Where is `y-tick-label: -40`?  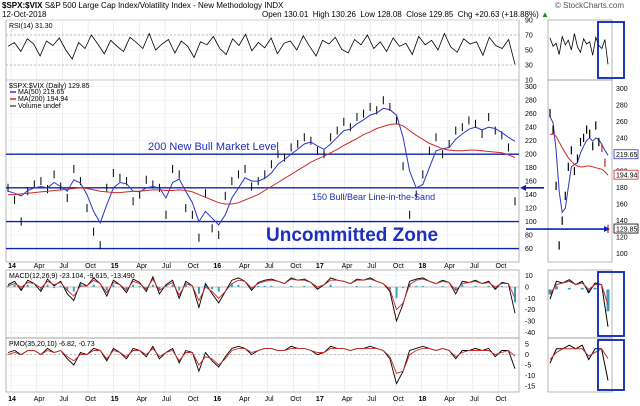 y-tick-label: -40 is located at coordinates (530, 333).